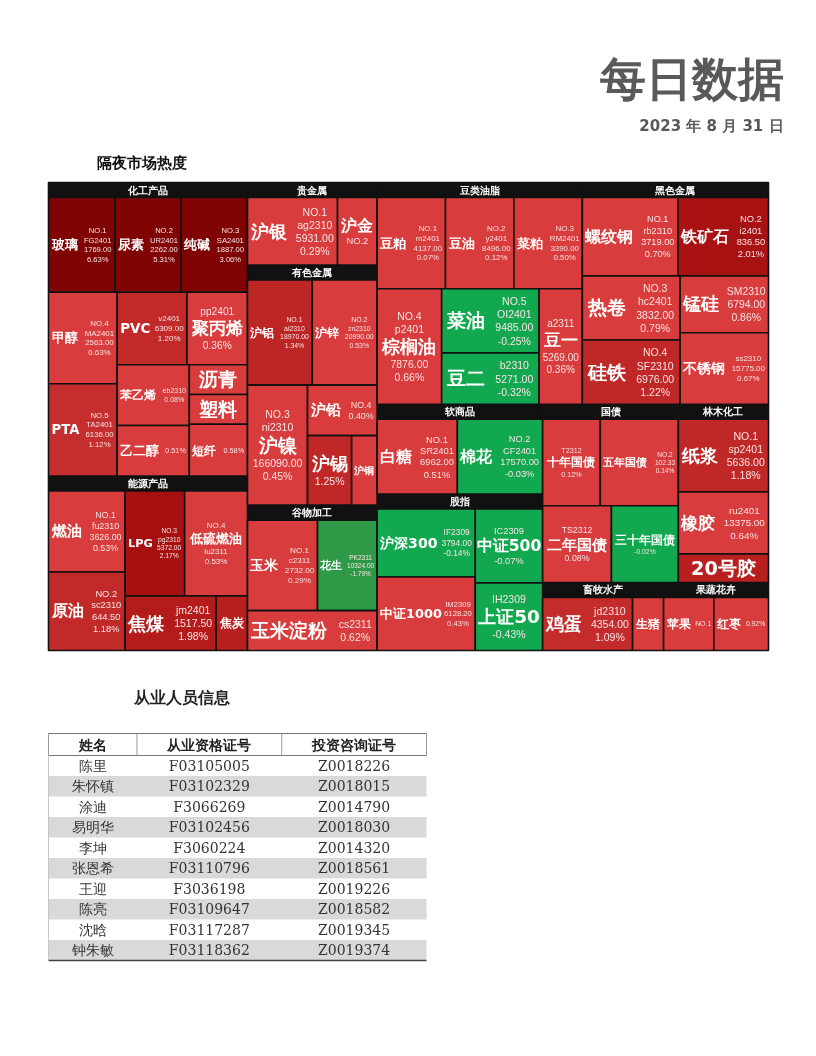 This screenshot has height=1056, width=816. What do you see at coordinates (723, 568) in the screenshot?
I see `category-label: 20号胶` at bounding box center [723, 568].